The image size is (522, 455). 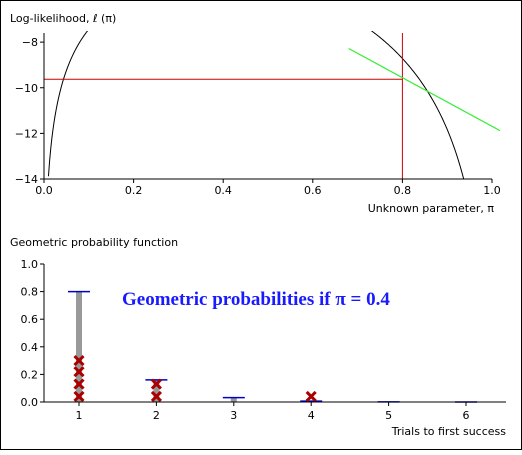 What do you see at coordinates (30, 402) in the screenshot?
I see `bottom-y-tick-label: 0.0` at bounding box center [30, 402].